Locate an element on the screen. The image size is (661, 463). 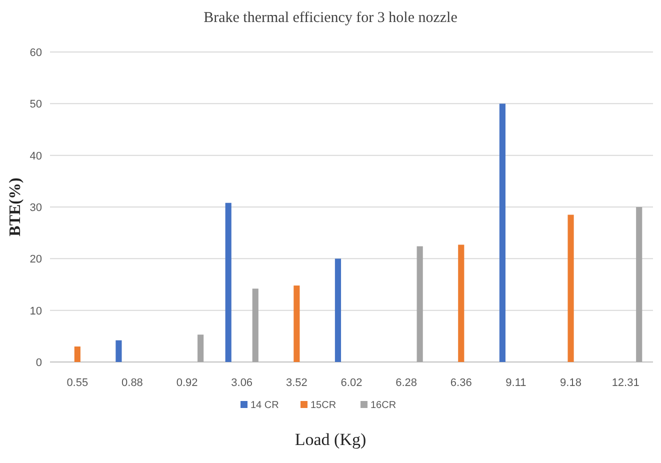
x-tick-label: 9.18 is located at coordinates (571, 383).